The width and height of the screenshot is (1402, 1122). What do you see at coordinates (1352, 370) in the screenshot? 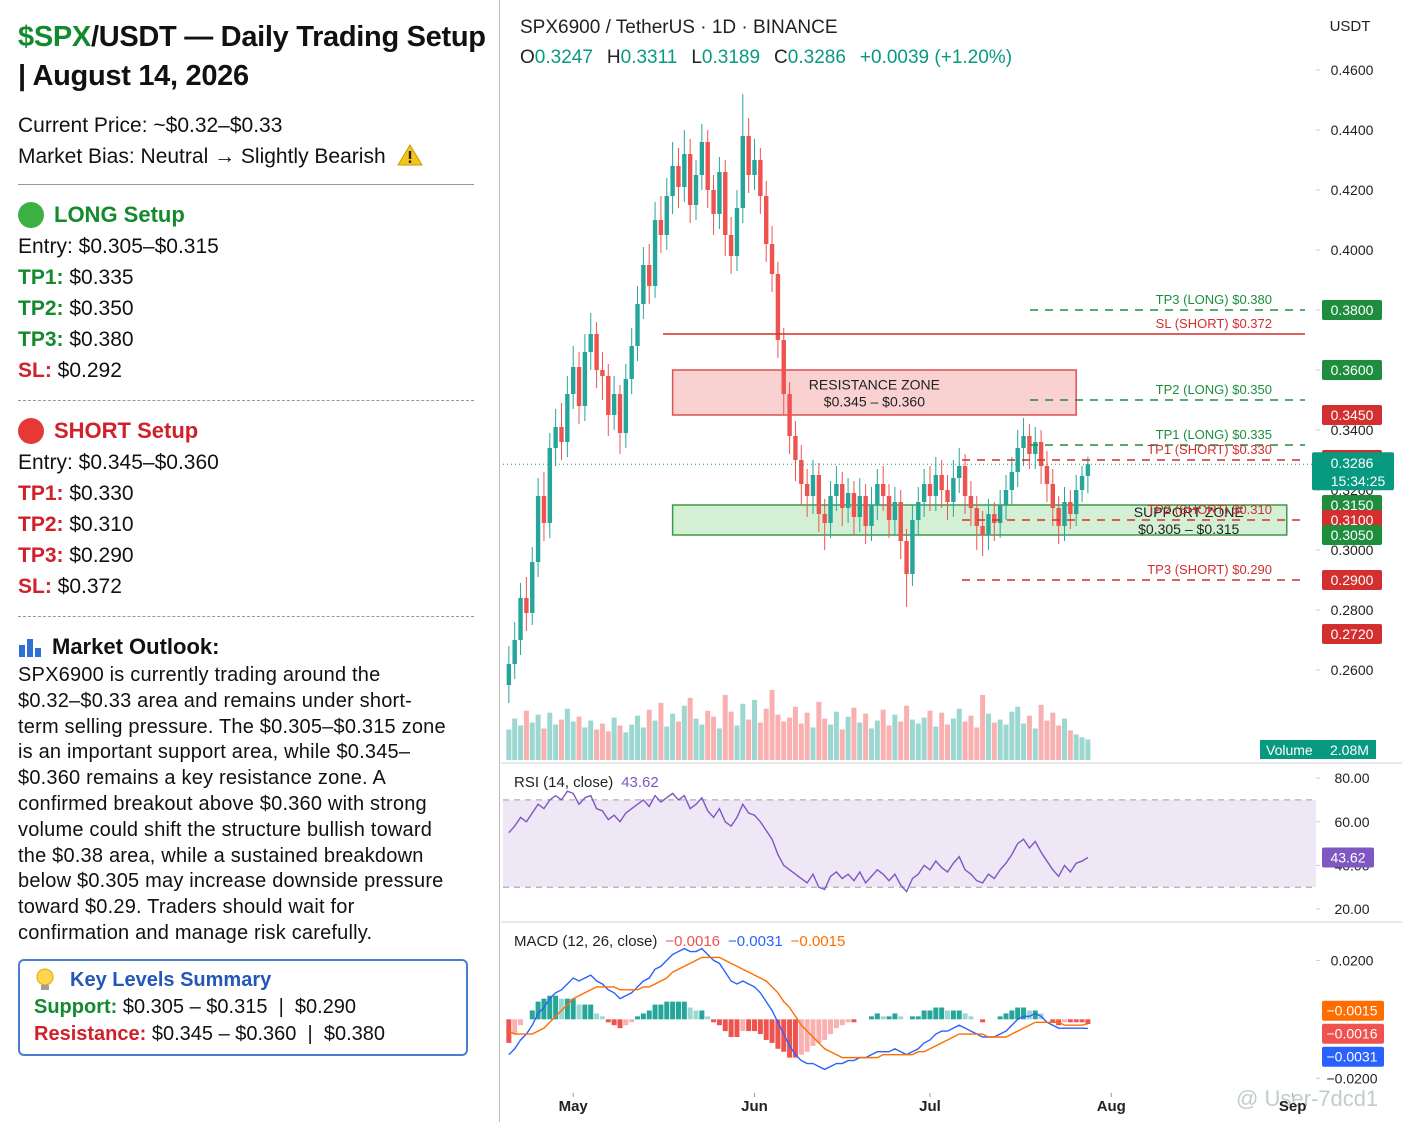
I see `price-badge: 0.3600` at bounding box center [1352, 370].